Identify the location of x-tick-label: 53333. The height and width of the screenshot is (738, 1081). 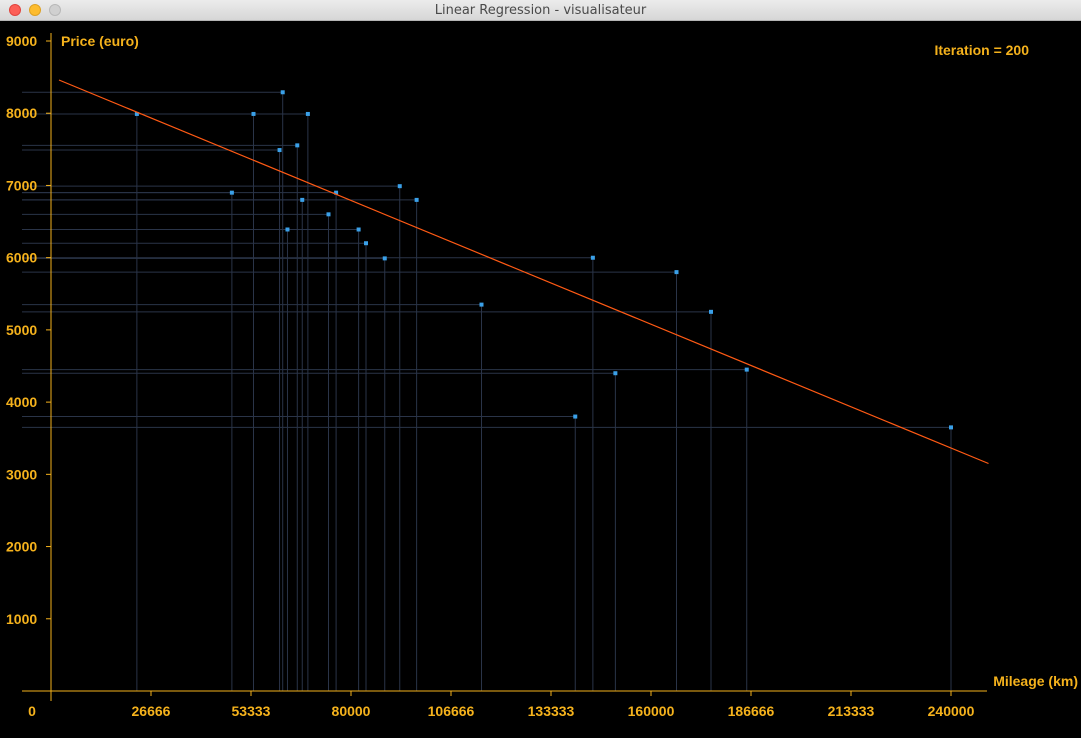
(251, 711).